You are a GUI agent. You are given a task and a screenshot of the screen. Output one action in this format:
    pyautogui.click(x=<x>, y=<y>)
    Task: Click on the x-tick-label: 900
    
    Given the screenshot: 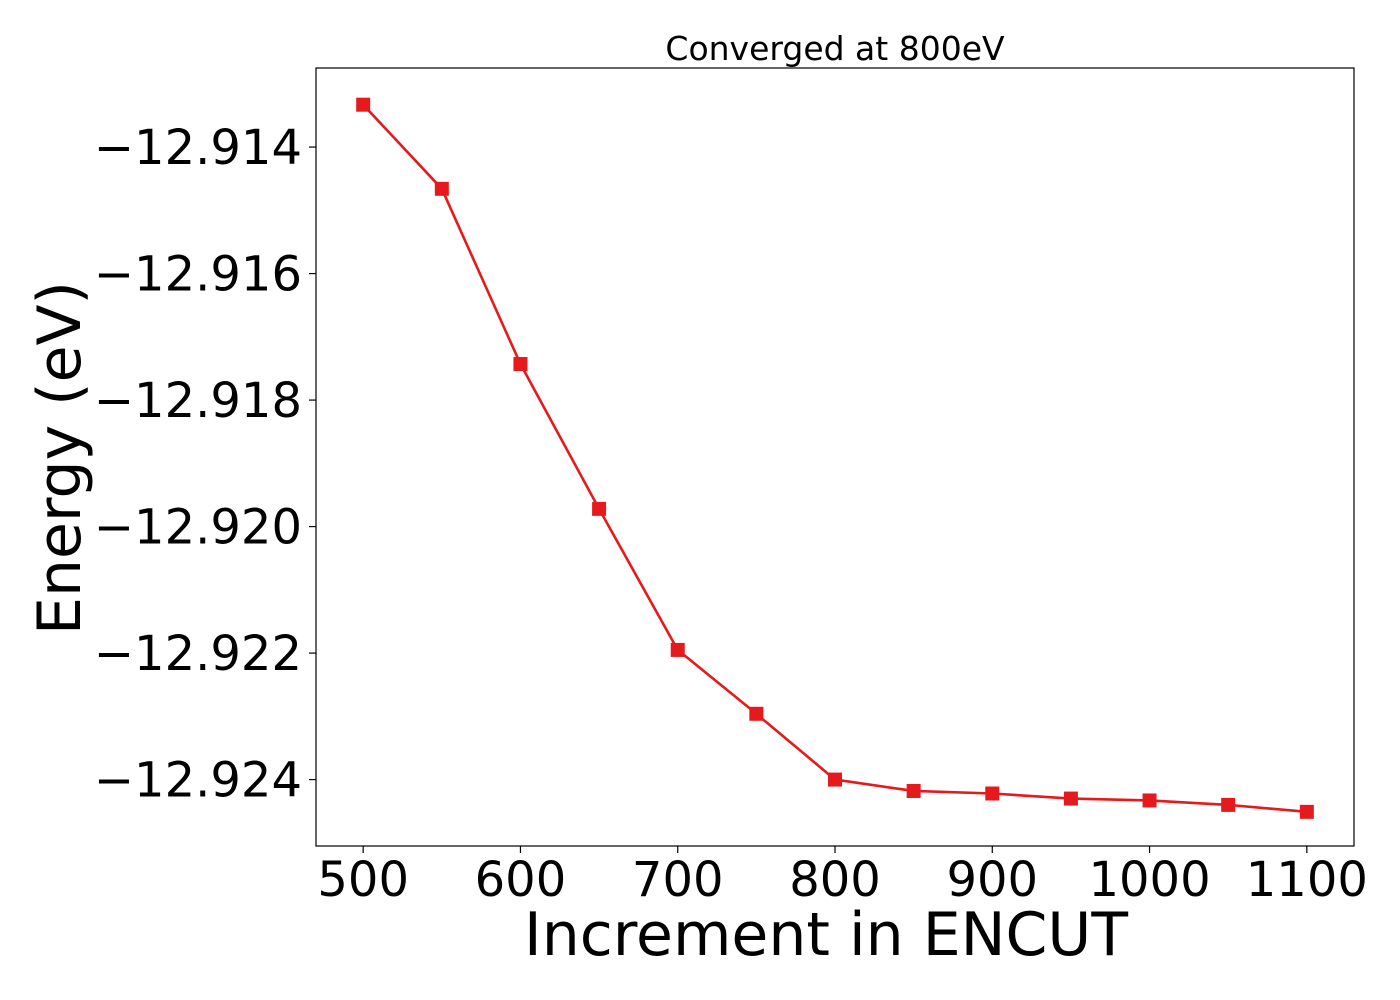 What is the action you would take?
    pyautogui.click(x=992, y=880)
    